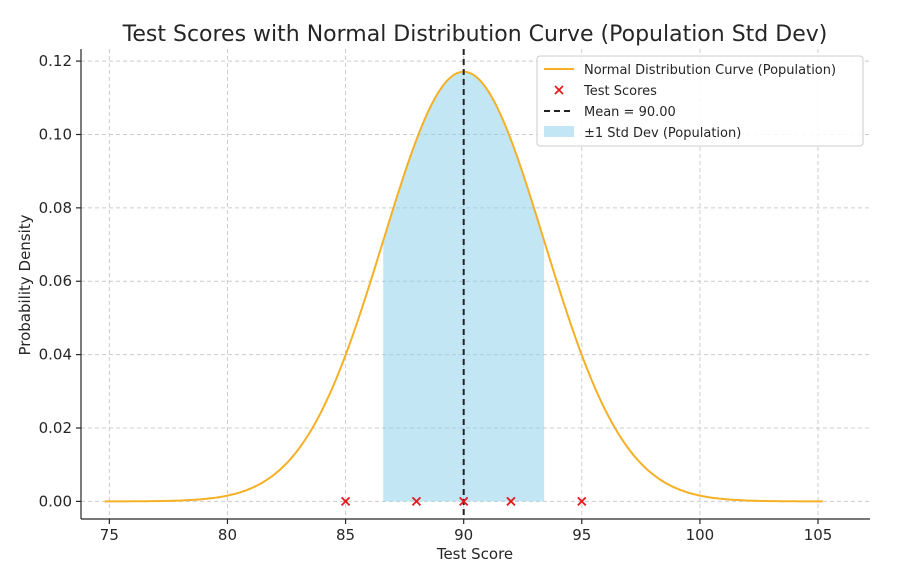 This screenshot has height=574, width=903. I want to click on legend-frame, so click(700, 101).